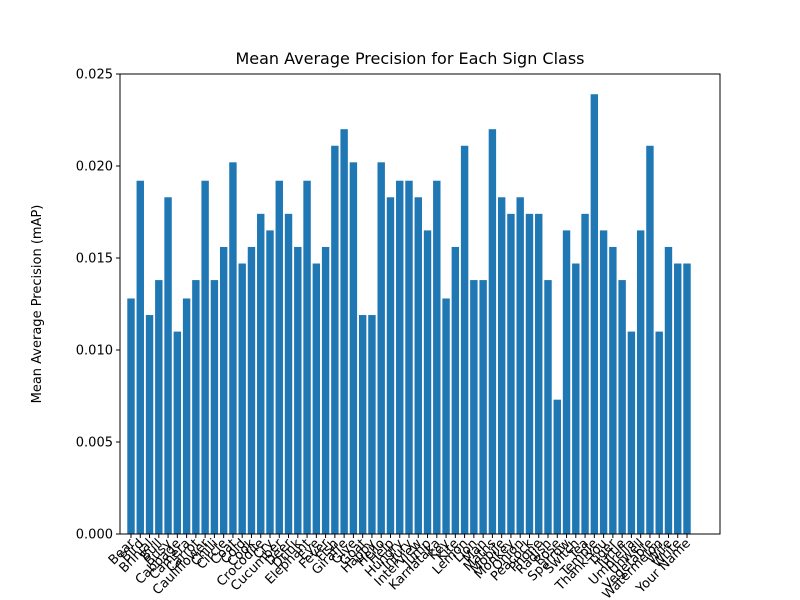 The width and height of the screenshot is (800, 600). What do you see at coordinates (94, 75) in the screenshot?
I see `y-tick-label: 0.025` at bounding box center [94, 75].